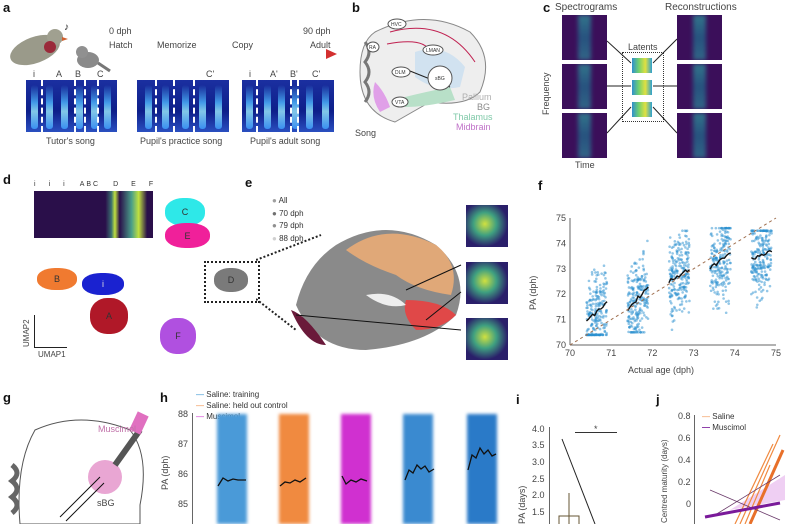  I want to click on cluster-B: B, so click(57, 279).